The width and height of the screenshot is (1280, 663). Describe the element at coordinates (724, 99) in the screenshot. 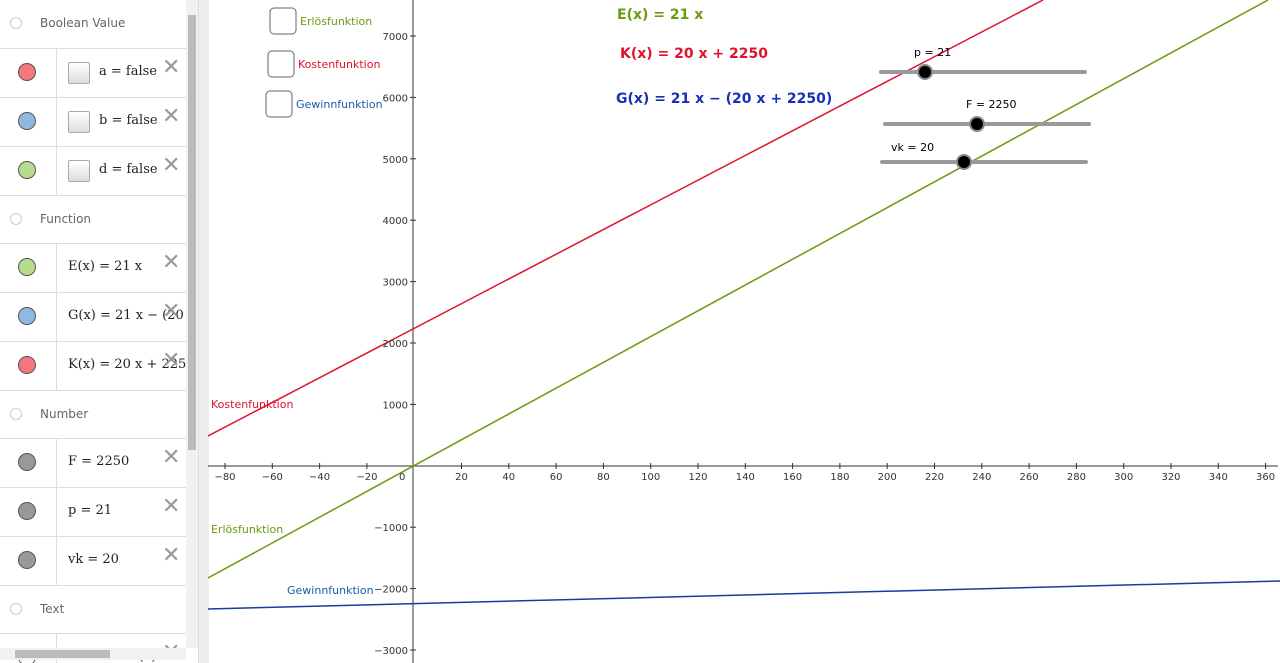

I see `formula: G(x) = 21 x − (20 x + 2250)` at that location.